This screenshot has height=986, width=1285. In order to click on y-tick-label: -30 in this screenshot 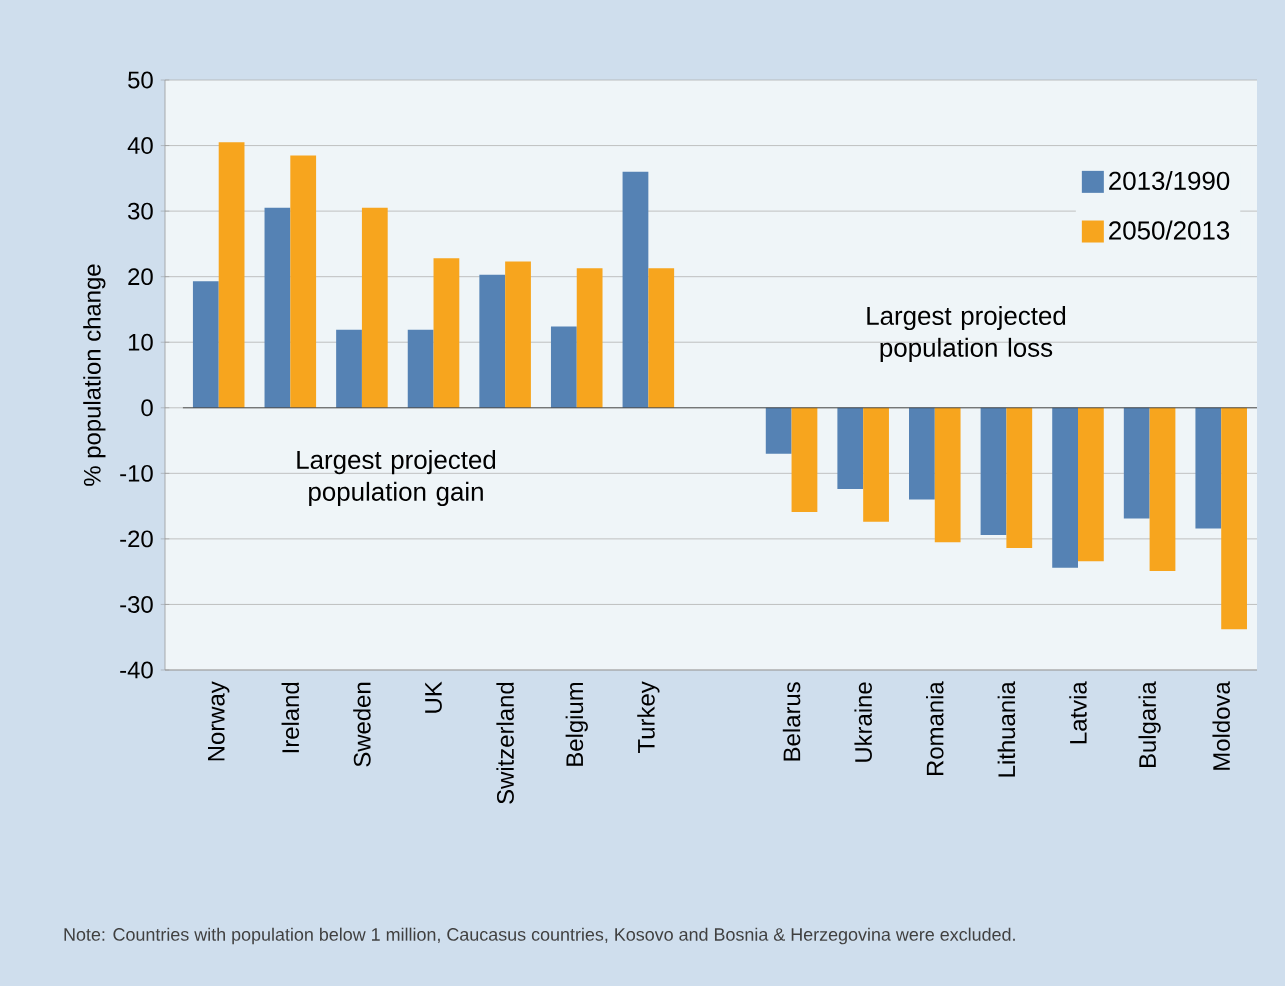, I will do `click(136, 604)`.